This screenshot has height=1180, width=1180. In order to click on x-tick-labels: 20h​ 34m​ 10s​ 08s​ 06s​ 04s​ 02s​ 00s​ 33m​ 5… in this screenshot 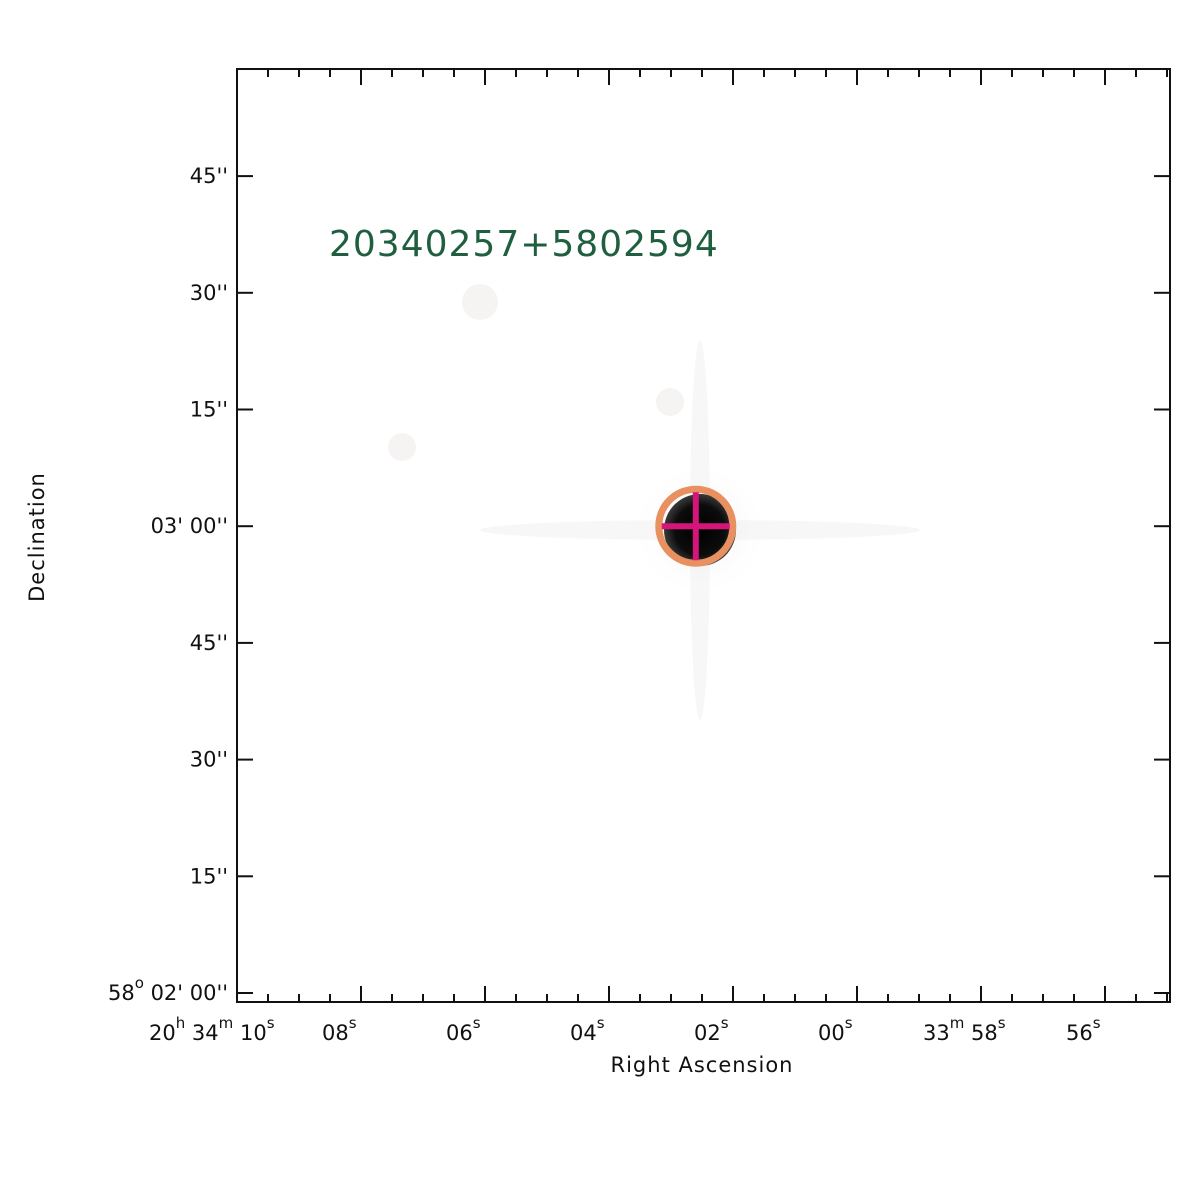, I will do `click(625, 1029)`.